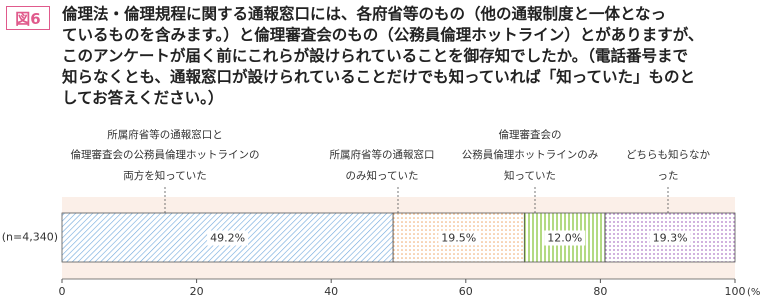  I want to click on value-label: 19.5%, so click(458, 238).